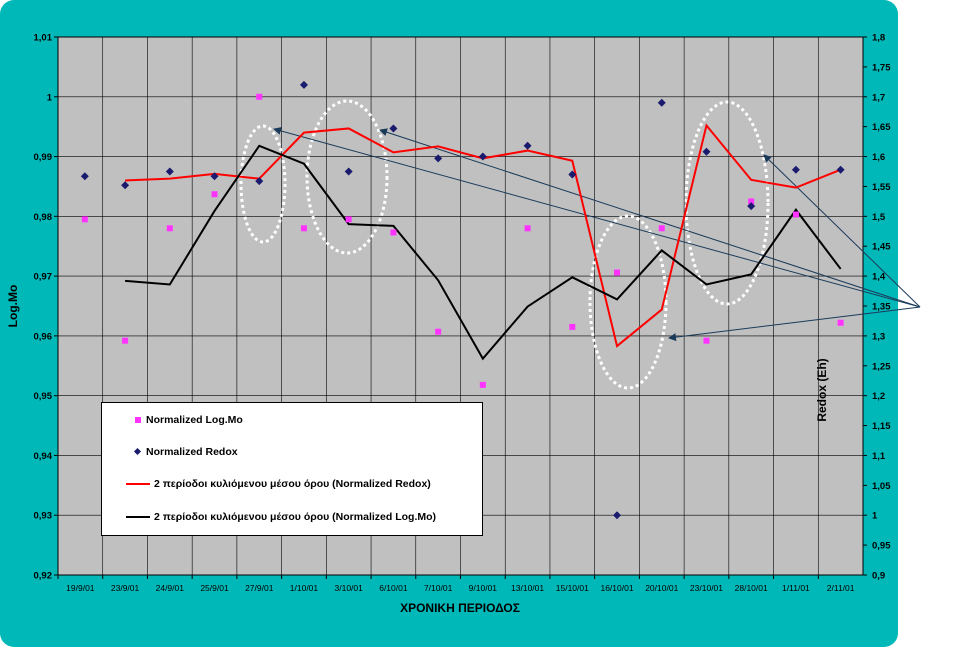 The image size is (961, 647). Describe the element at coordinates (661, 588) in the screenshot. I see `x-tick-label: 20/10/01` at that location.